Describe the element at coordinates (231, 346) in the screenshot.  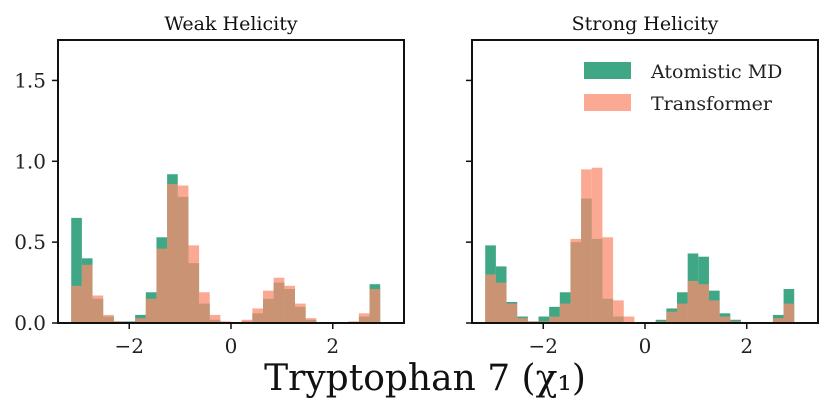
I see `weak-helicity-x-tick-label: 0` at that location.